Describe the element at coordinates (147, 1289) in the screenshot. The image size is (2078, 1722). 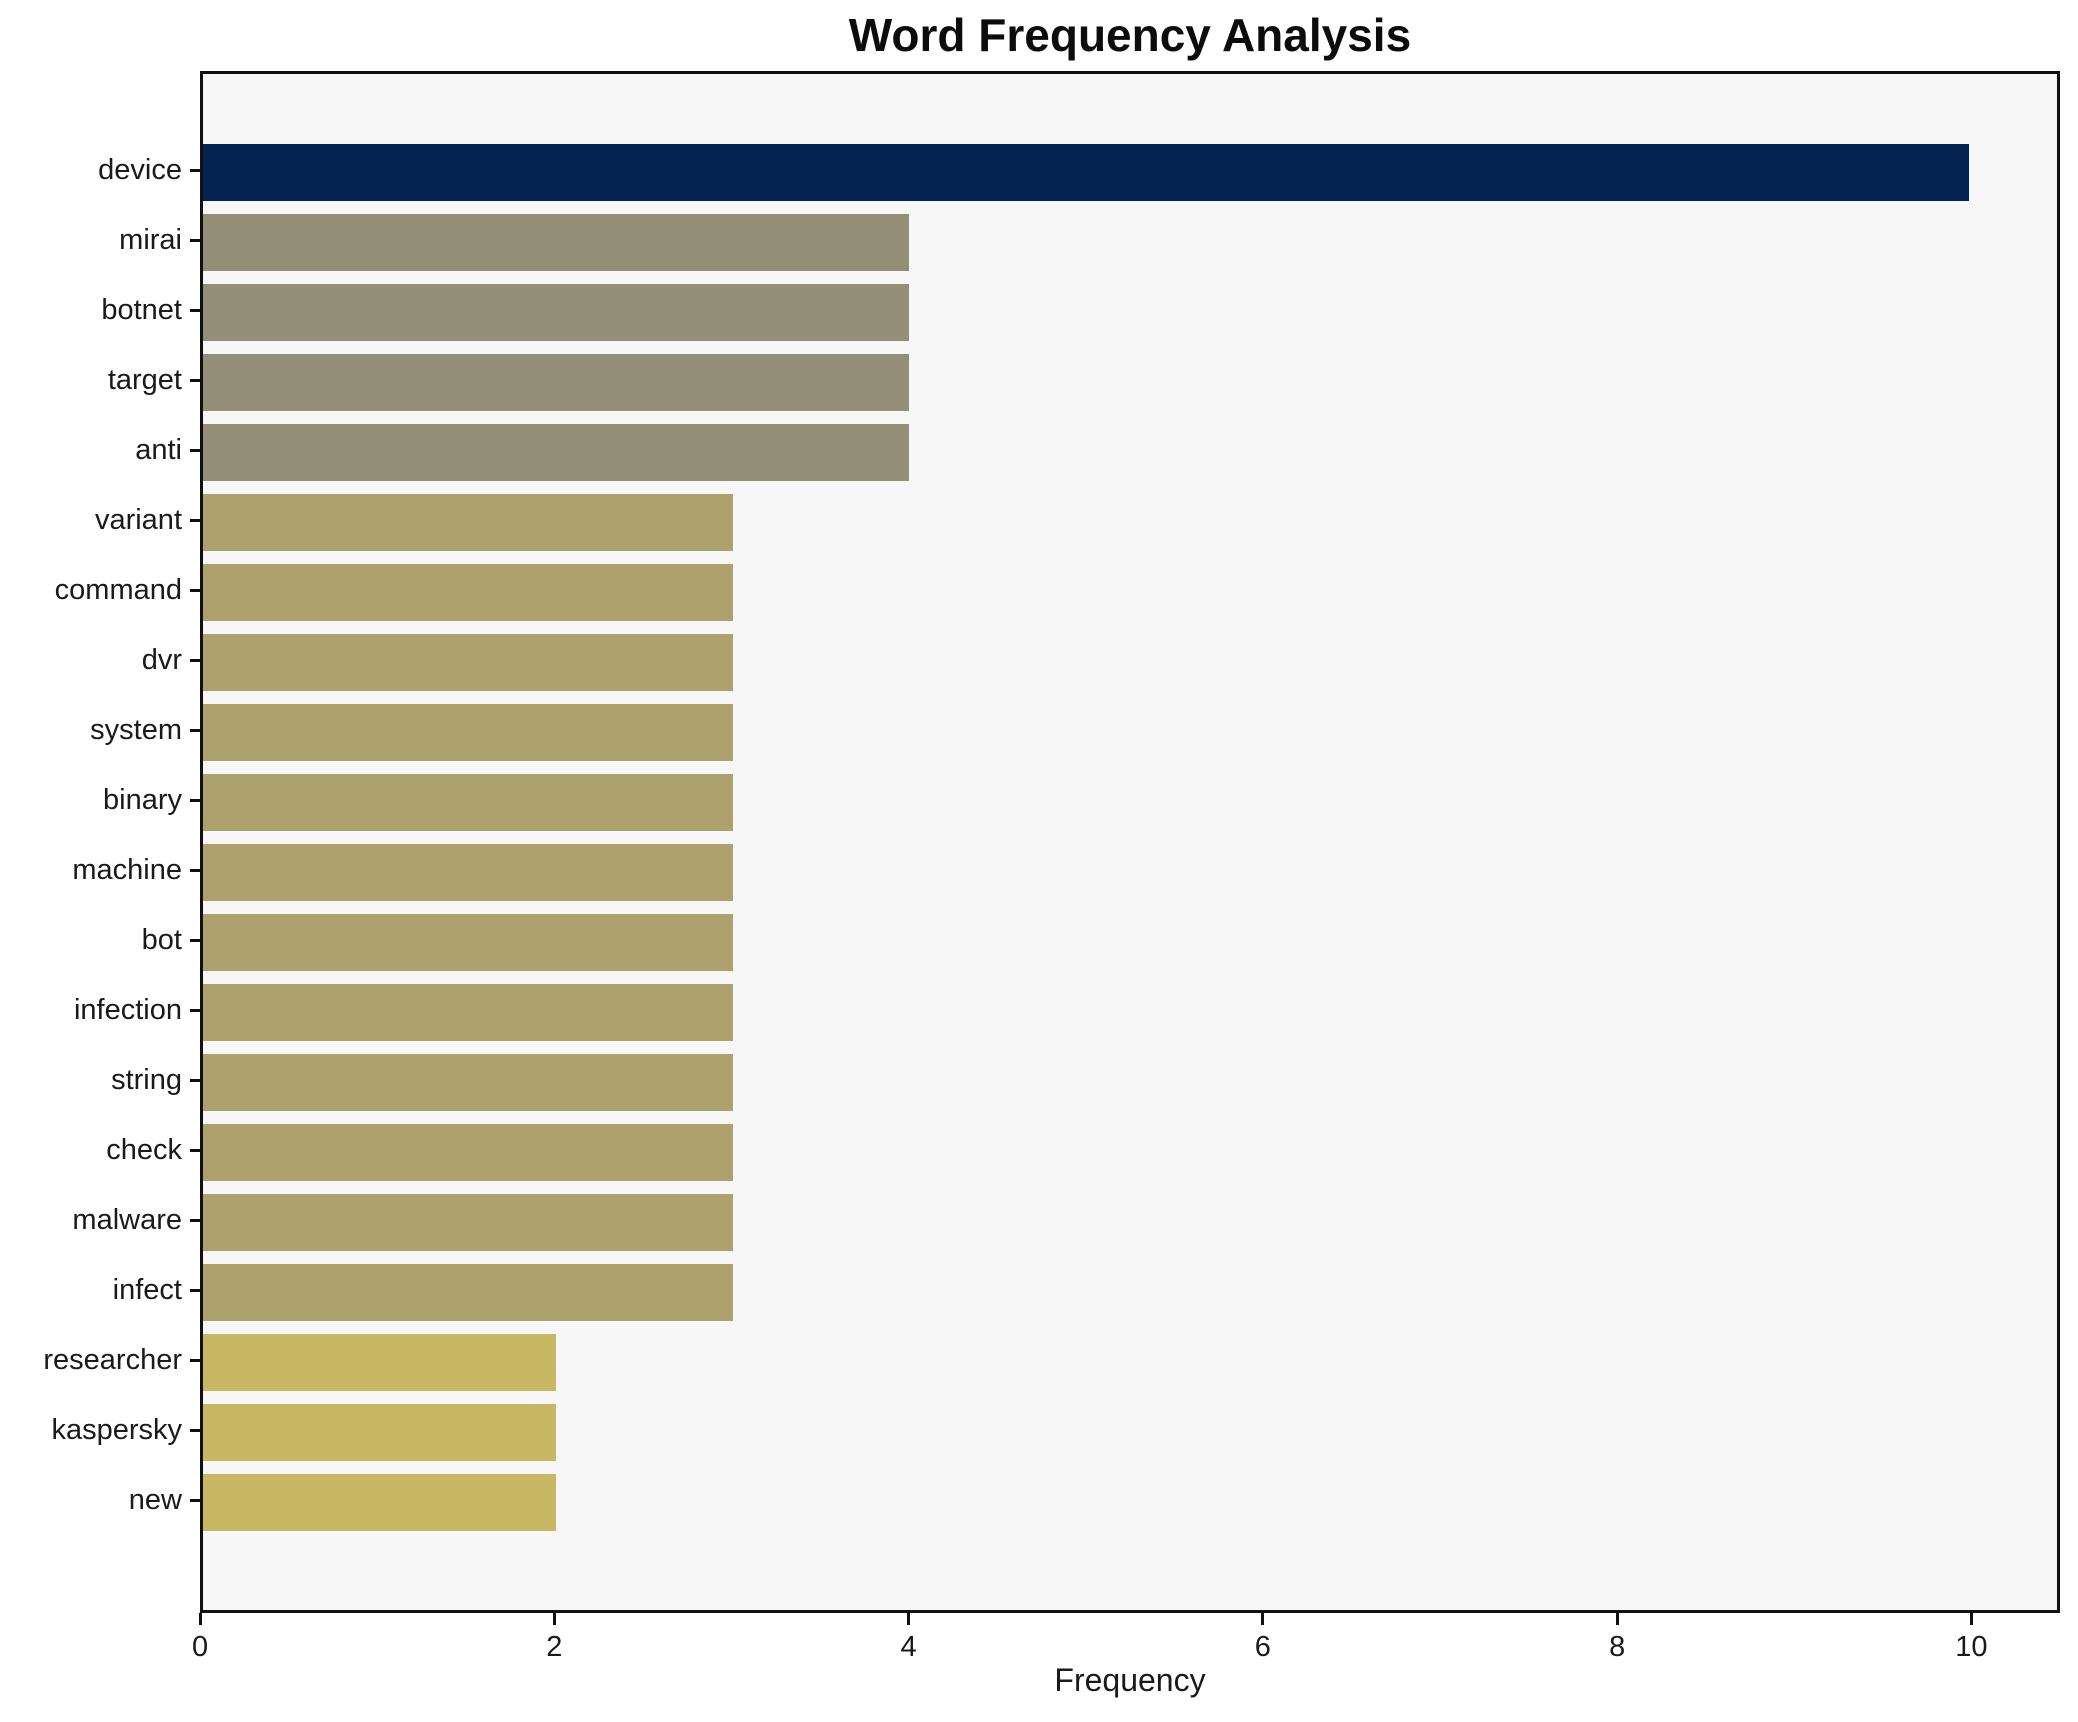
I see `y-axis-label-infect: infect` at that location.